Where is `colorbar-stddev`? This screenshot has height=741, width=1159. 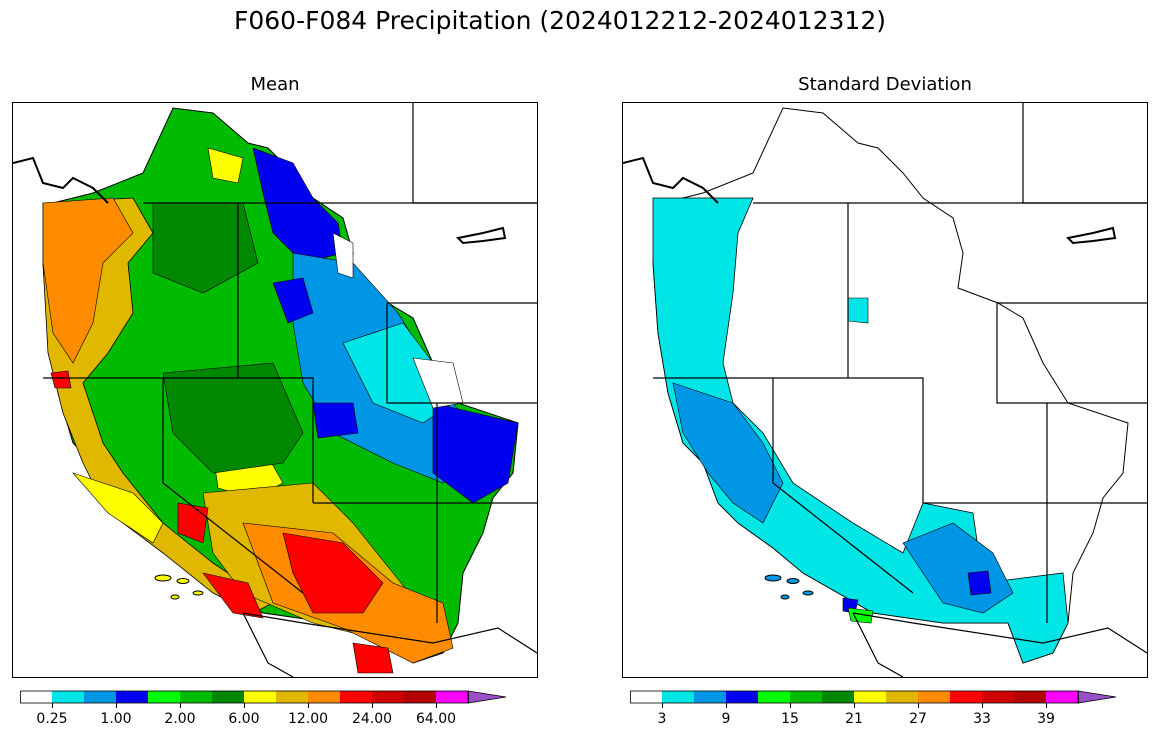 colorbar-stddev is located at coordinates (886, 698).